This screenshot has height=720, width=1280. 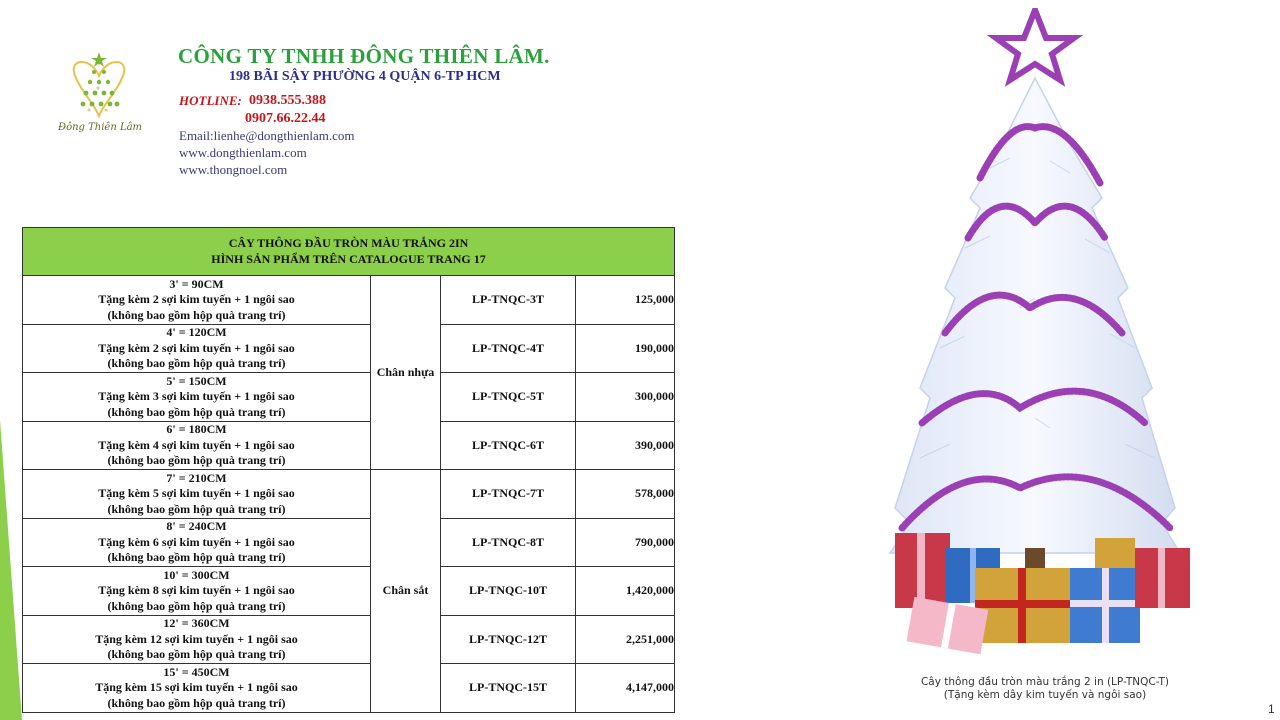 I want to click on gift-text: Tặng kèm 8 sợi kim tuyến + 1 ngôi sao, so click(x=196, y=590).